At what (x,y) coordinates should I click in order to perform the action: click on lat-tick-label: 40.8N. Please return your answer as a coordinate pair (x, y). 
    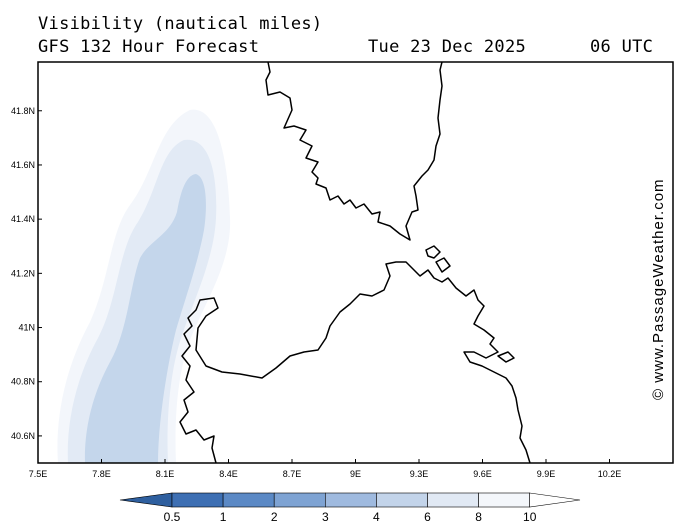
    Looking at the image, I should click on (23, 382).